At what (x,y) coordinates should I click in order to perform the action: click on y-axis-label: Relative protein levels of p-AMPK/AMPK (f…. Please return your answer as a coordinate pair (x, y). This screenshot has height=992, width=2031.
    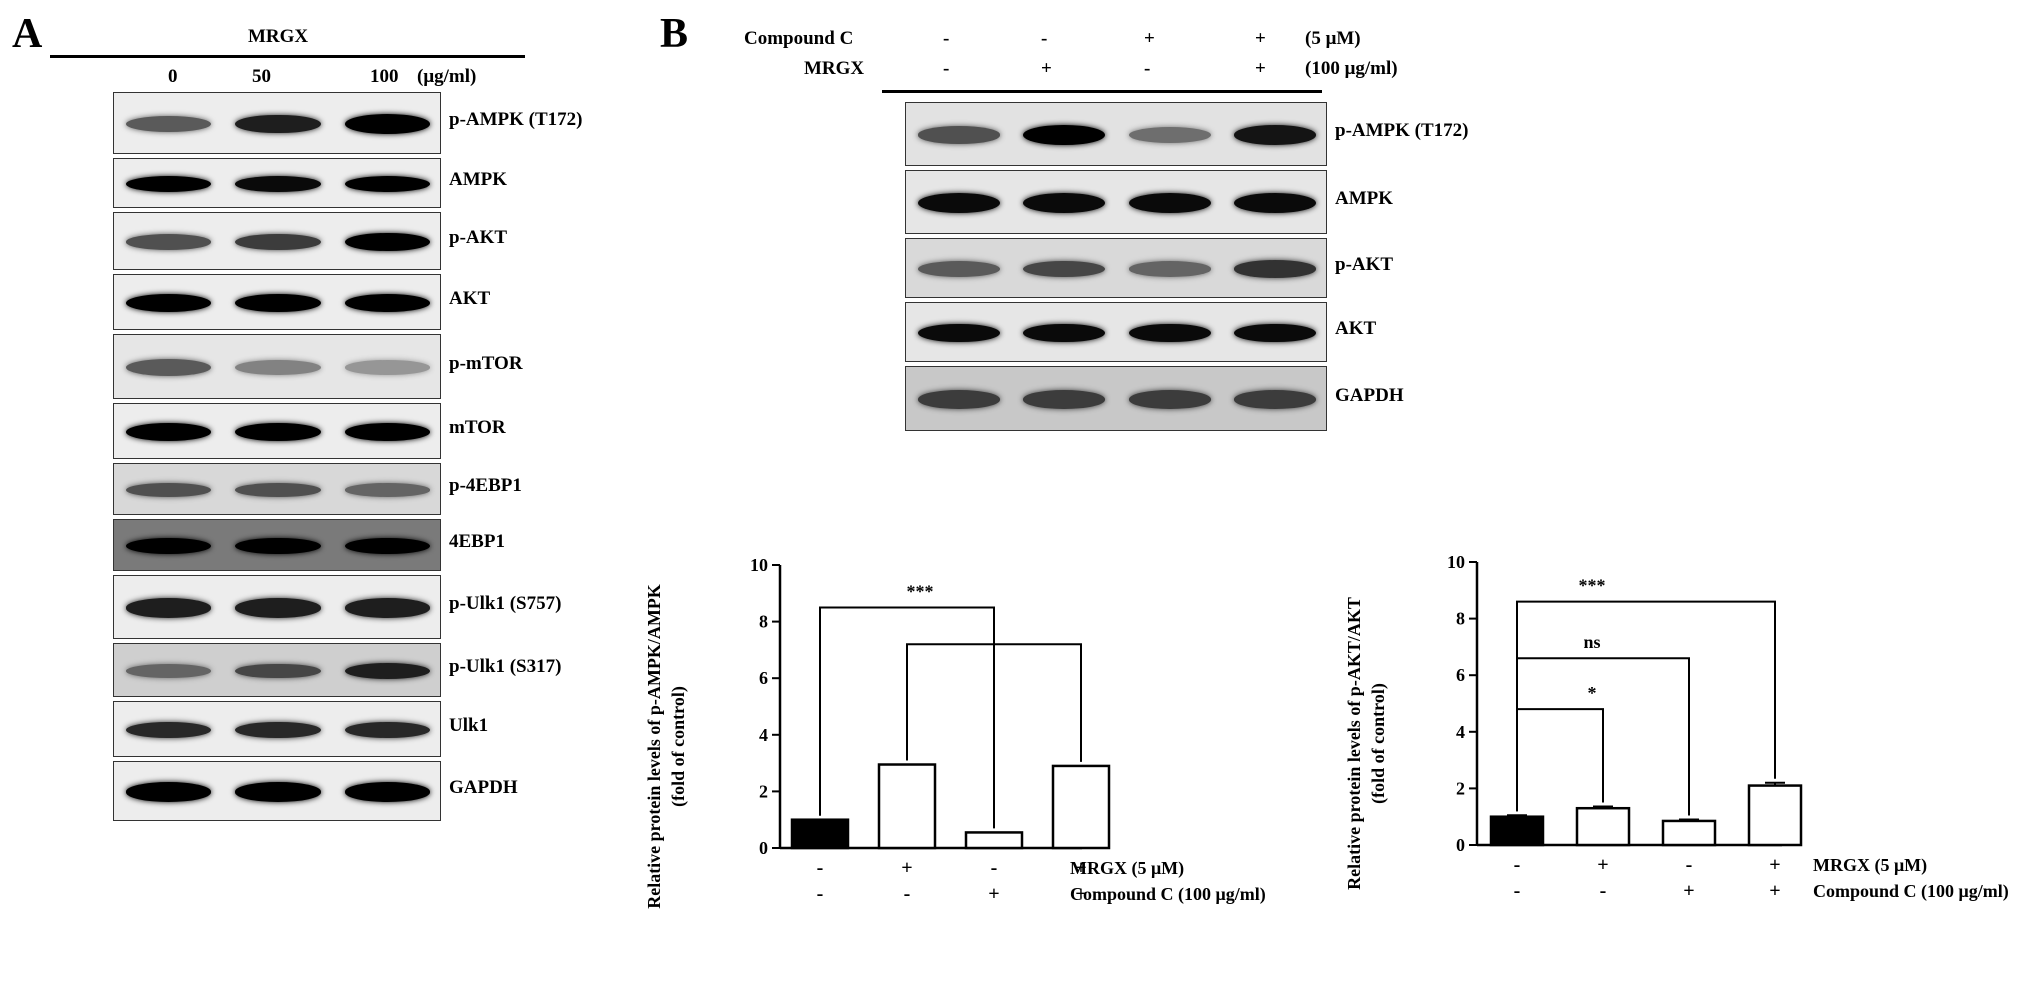
    Looking at the image, I should click on (666, 746).